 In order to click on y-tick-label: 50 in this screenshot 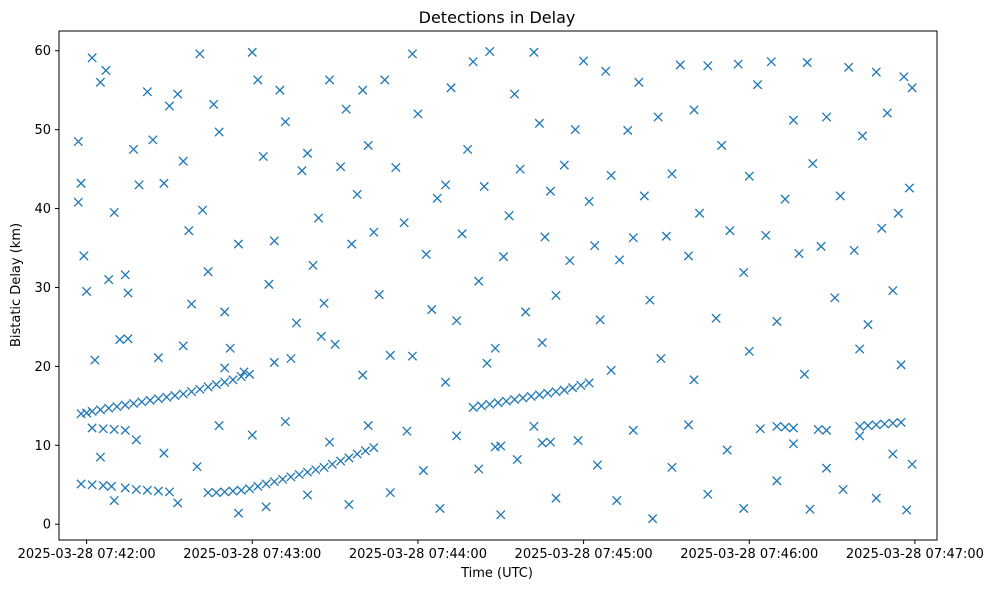, I will do `click(42, 130)`.